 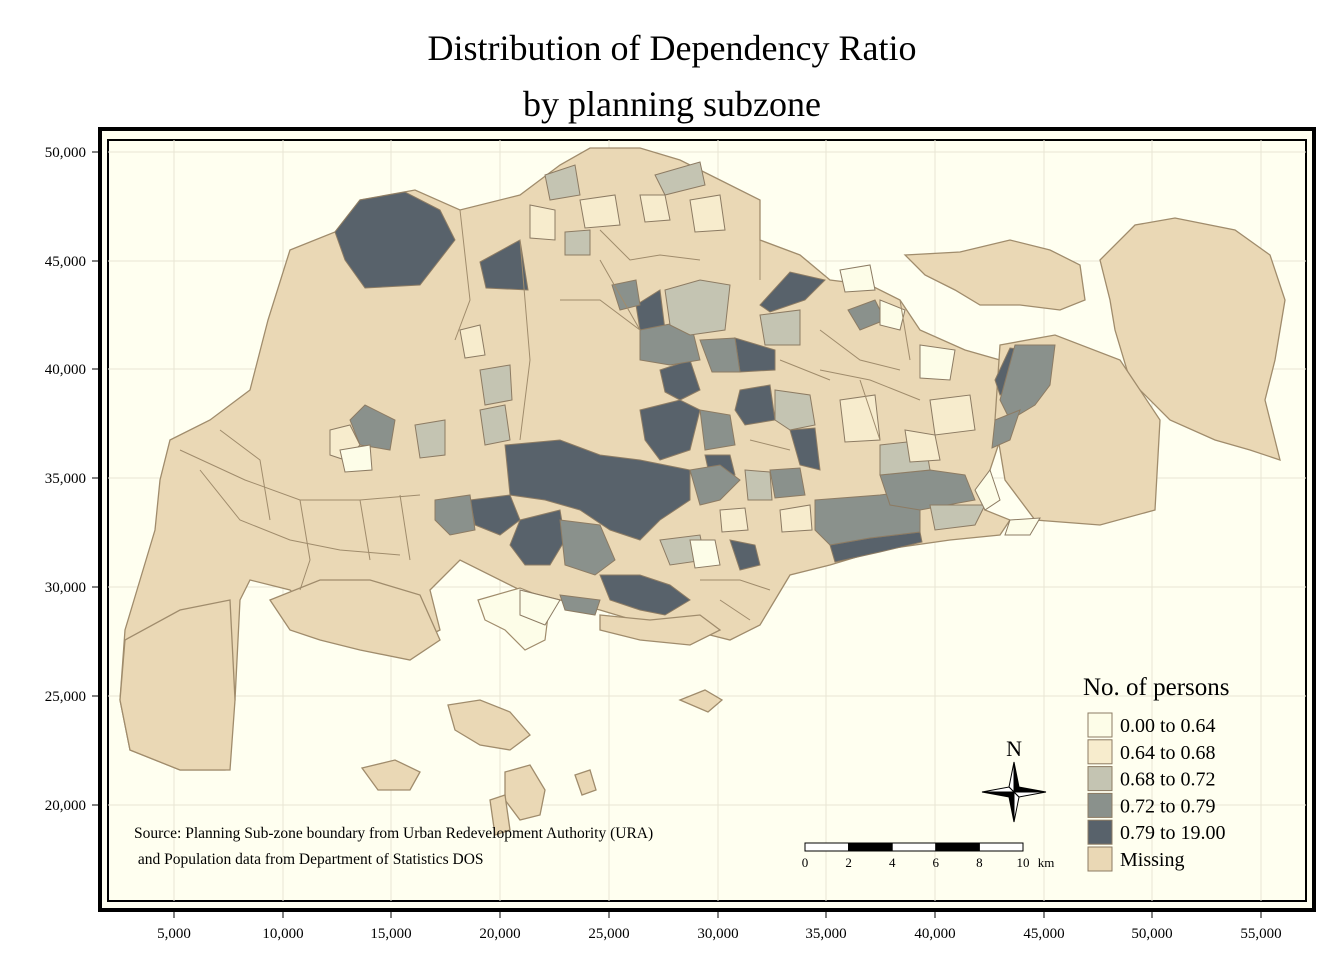 What do you see at coordinates (65, 697) in the screenshot?
I see `y-tick-label: 25,000` at bounding box center [65, 697].